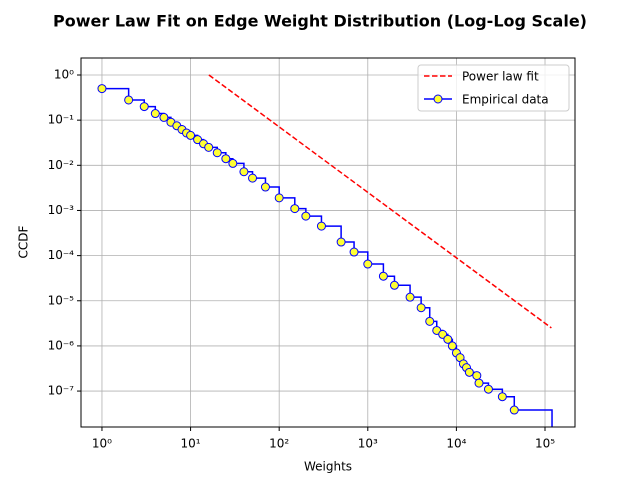 Image resolution: width=640 pixels, height=480 pixels. What do you see at coordinates (102, 444) in the screenshot?
I see `x-tick-label: 10⁰` at bounding box center [102, 444].